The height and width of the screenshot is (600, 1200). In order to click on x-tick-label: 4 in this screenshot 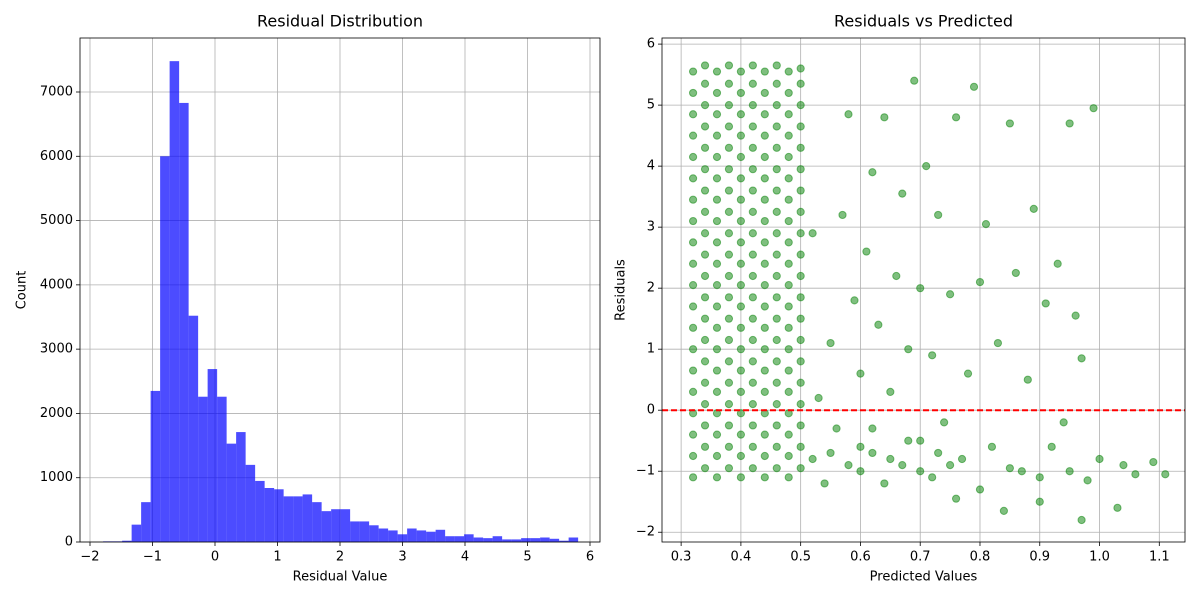, I will do `click(465, 557)`.